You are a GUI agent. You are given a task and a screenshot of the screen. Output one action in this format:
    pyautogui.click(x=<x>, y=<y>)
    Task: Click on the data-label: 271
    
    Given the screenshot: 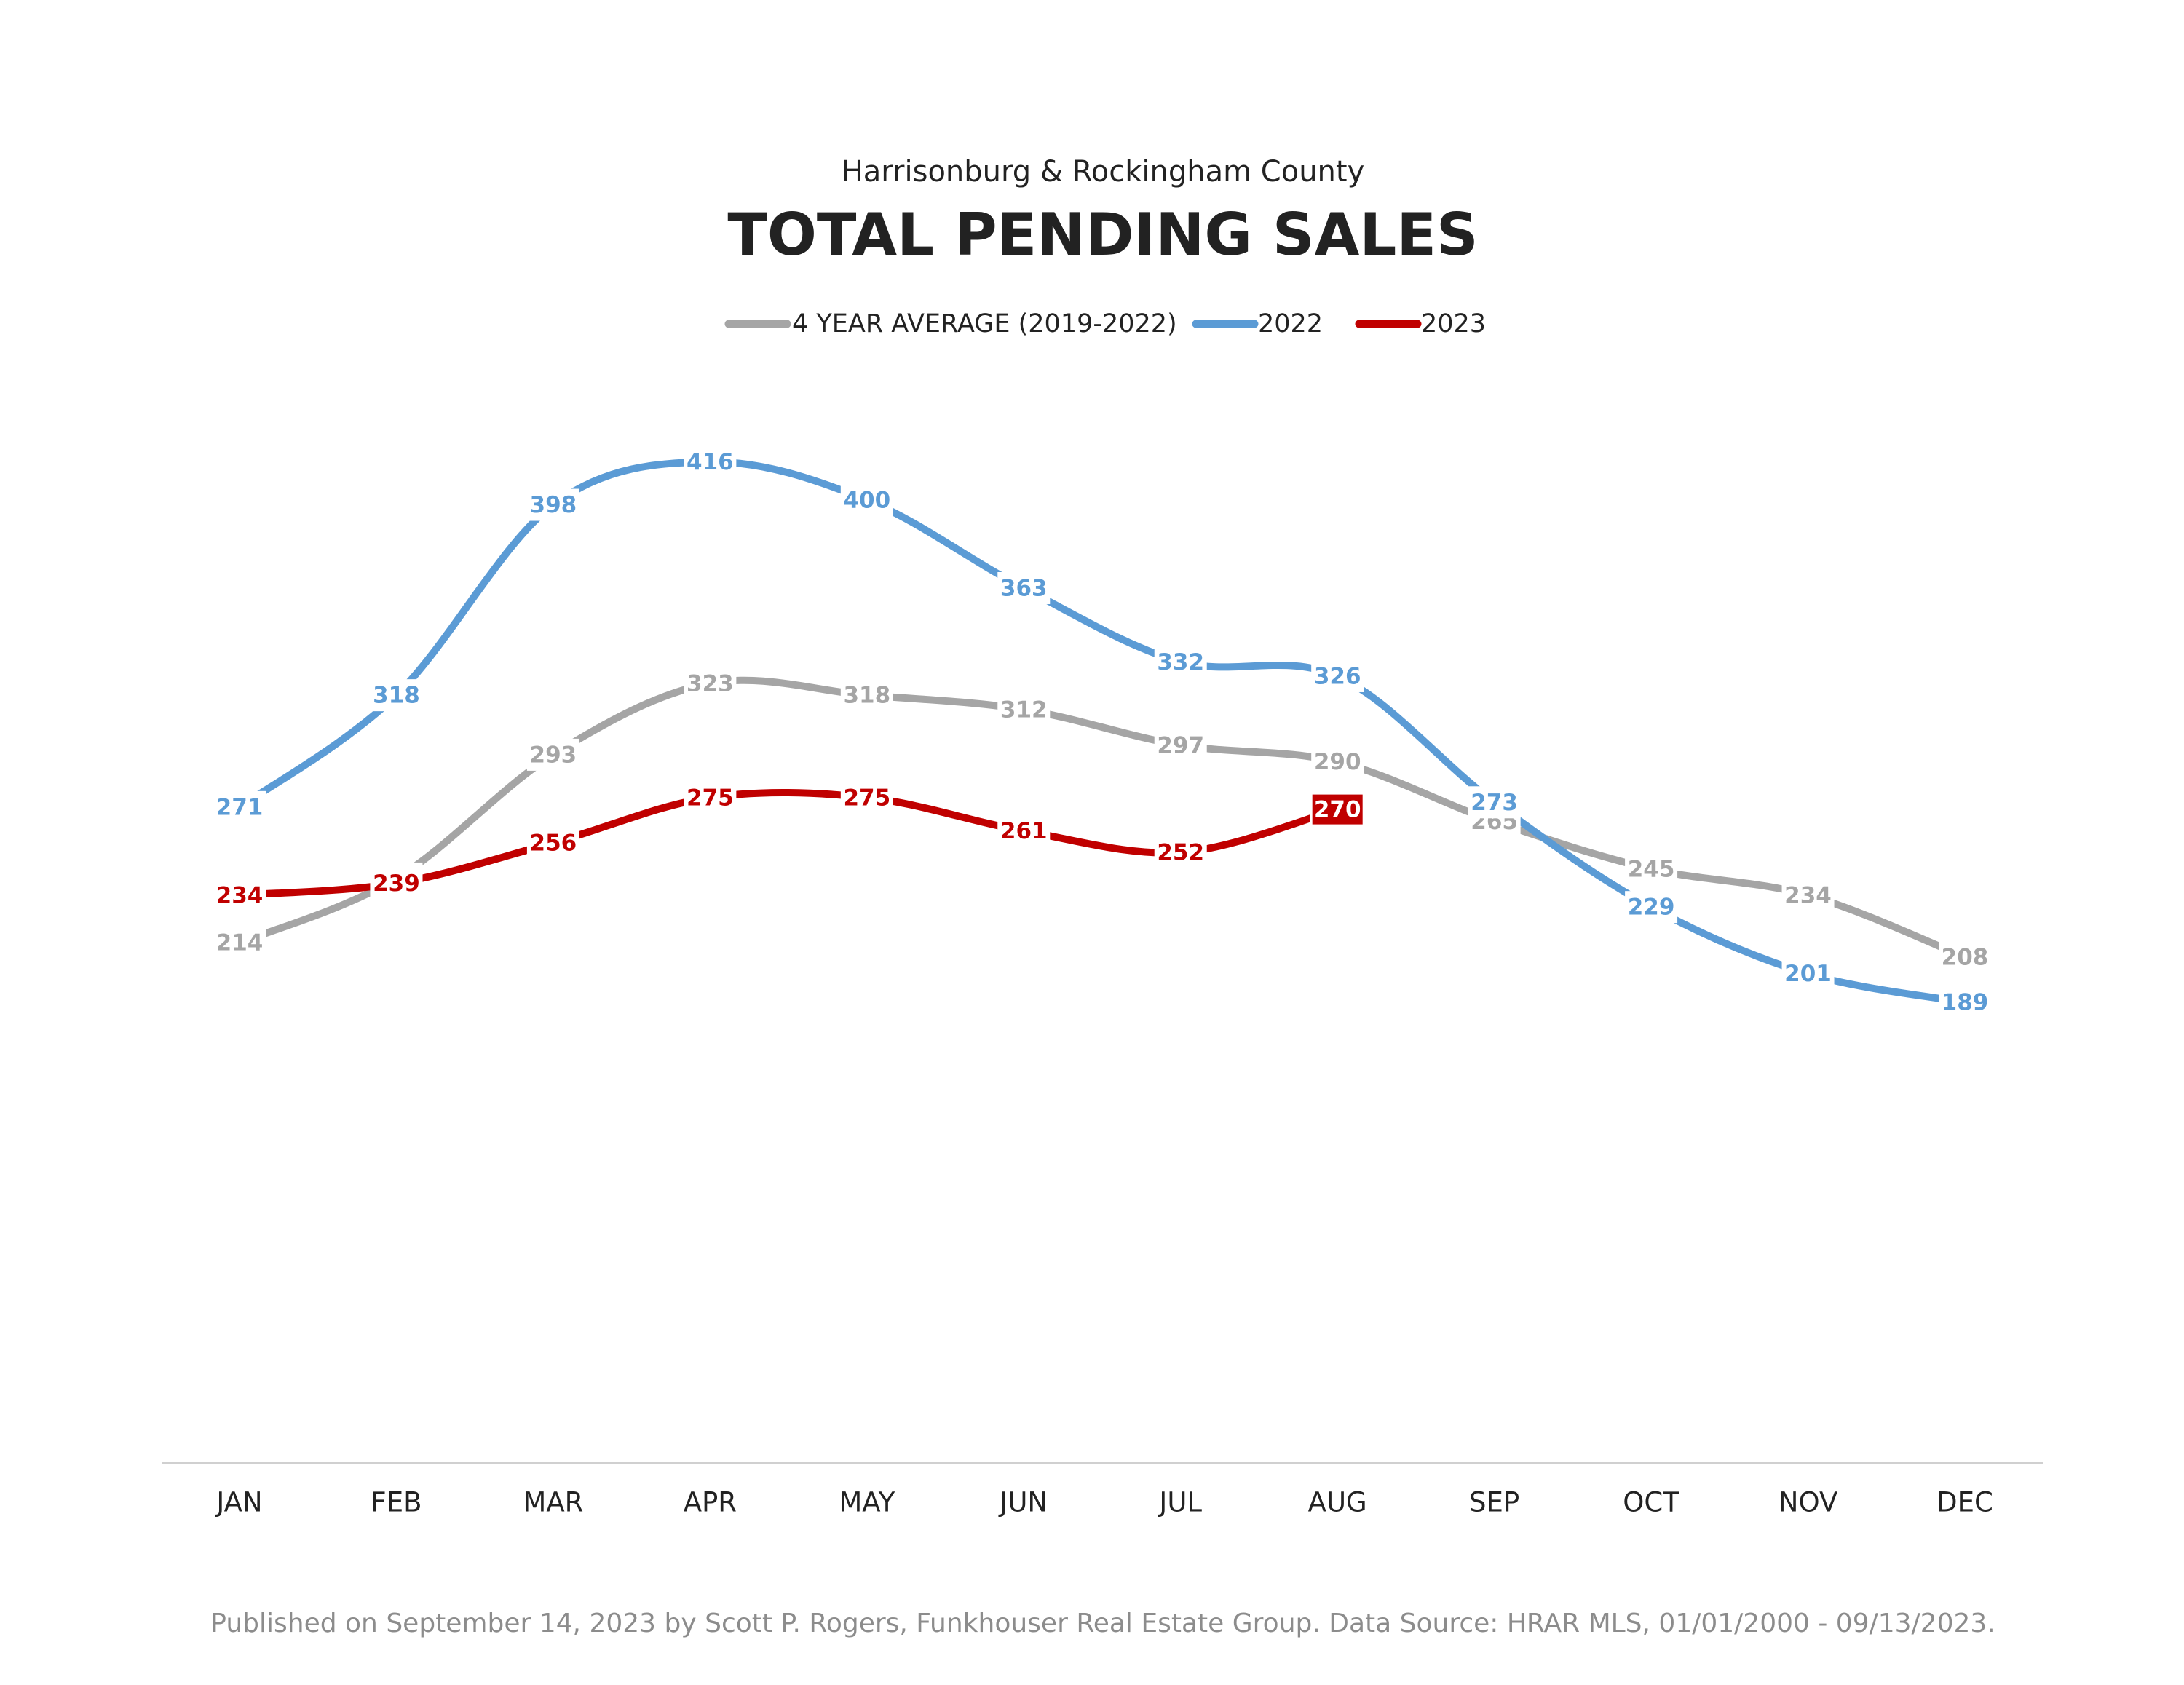 What is the action you would take?
    pyautogui.click(x=240, y=807)
    